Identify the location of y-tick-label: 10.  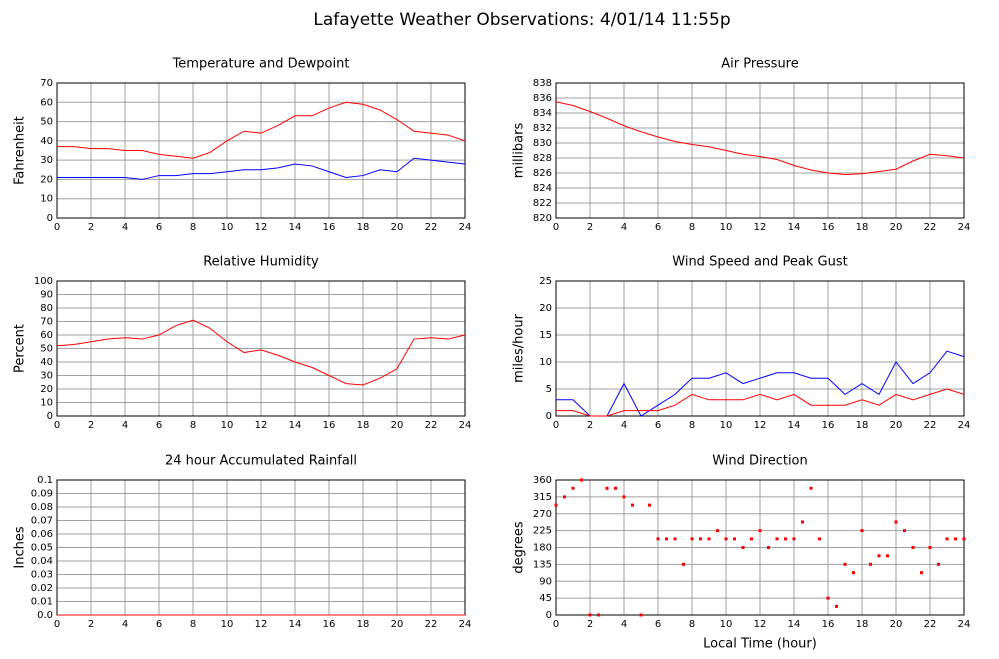
(46, 403).